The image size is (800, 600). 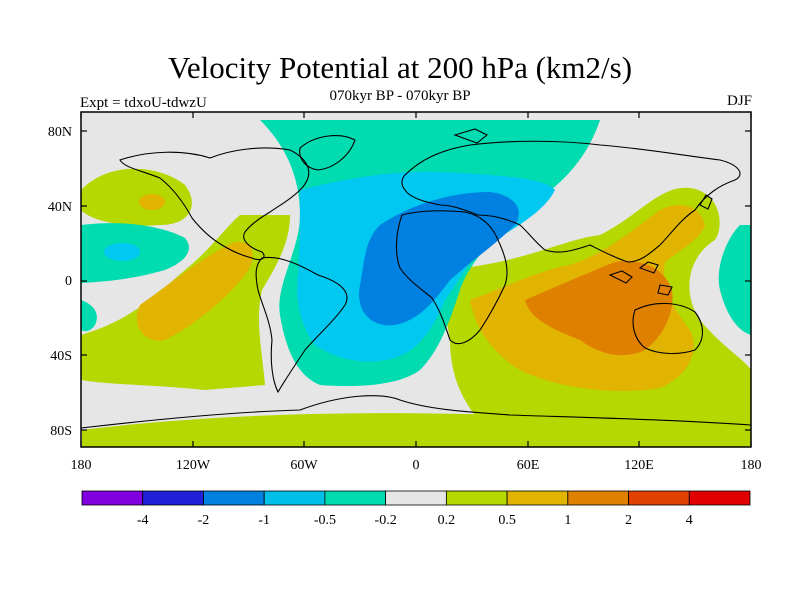 I want to click on australia-outline, so click(x=668, y=328).